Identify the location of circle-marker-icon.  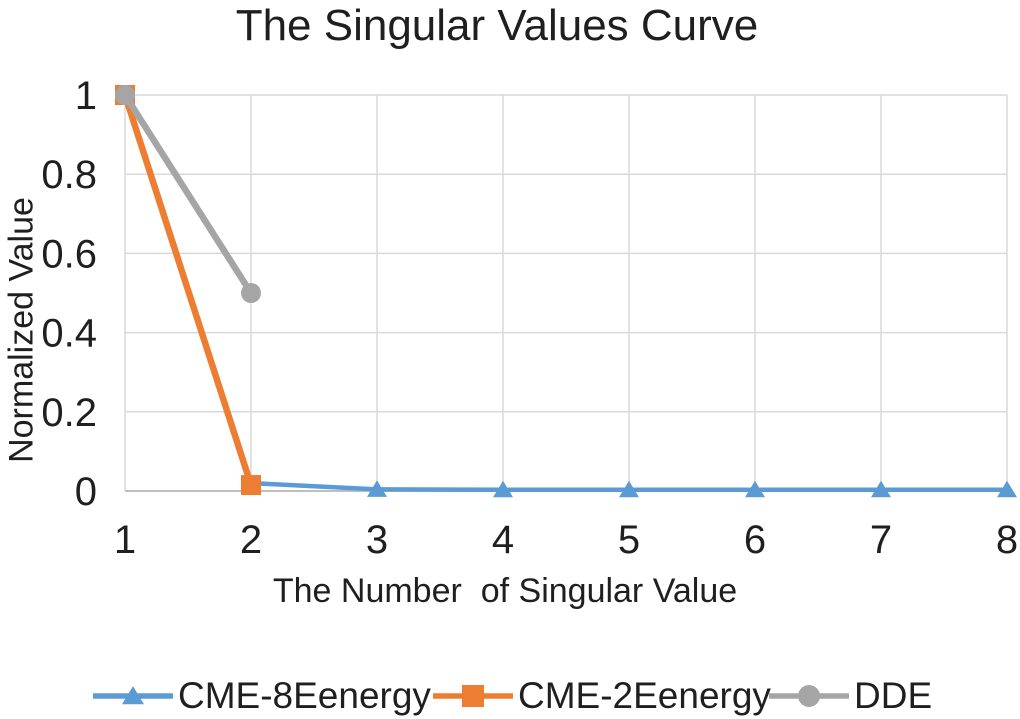
(809, 696).